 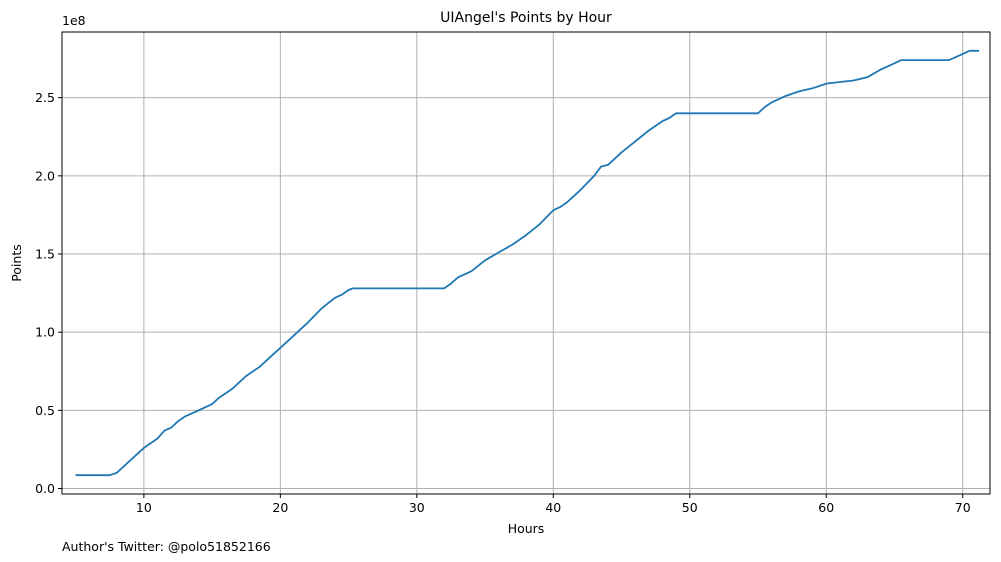 I want to click on y-tick-label: 0.5, so click(x=45, y=410).